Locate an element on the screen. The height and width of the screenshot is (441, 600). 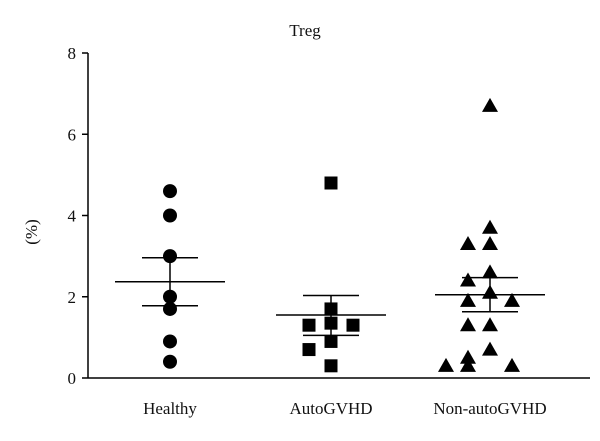
y-tick-label: 6 is located at coordinates (72, 134).